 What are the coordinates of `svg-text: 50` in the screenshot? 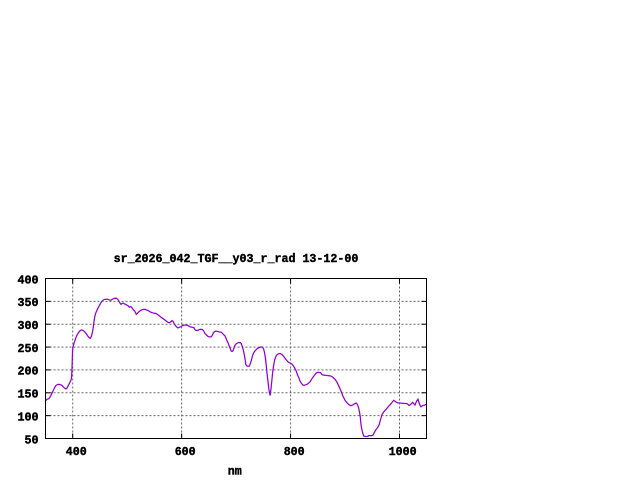 It's located at (32, 440).